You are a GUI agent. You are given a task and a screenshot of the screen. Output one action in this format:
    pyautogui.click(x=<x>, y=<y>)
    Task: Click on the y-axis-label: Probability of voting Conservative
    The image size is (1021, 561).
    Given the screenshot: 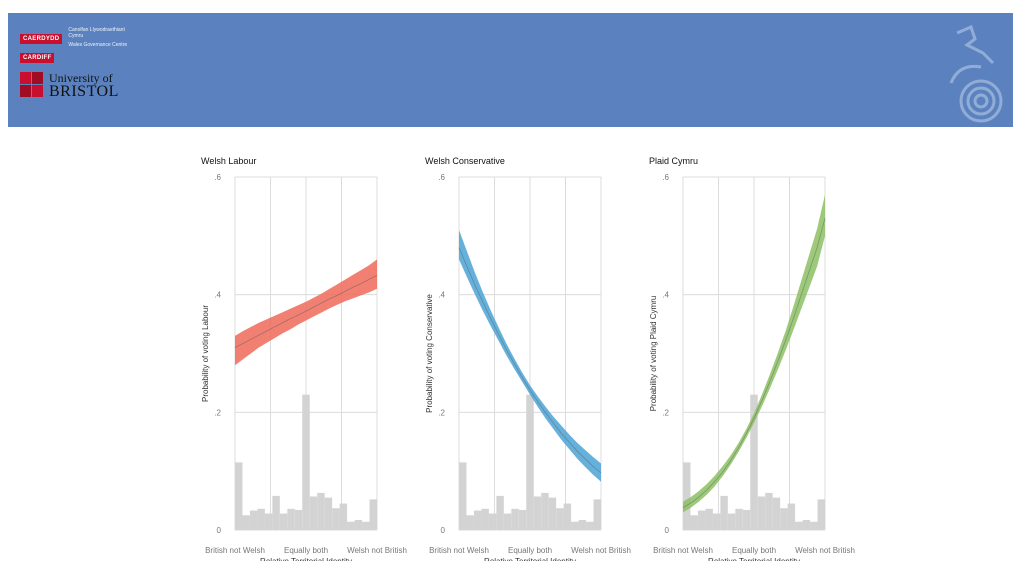 What is the action you would take?
    pyautogui.click(x=429, y=353)
    